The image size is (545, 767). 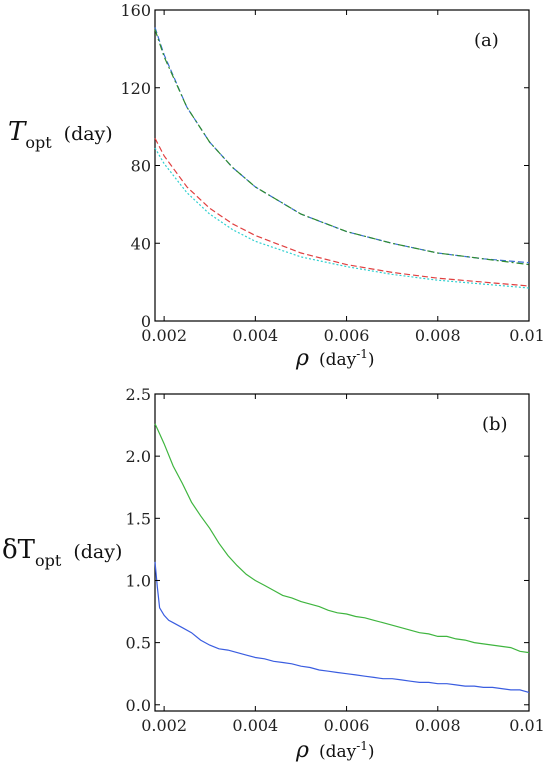 I want to click on chart-b-ytick-label: 1.0, so click(x=138, y=580).